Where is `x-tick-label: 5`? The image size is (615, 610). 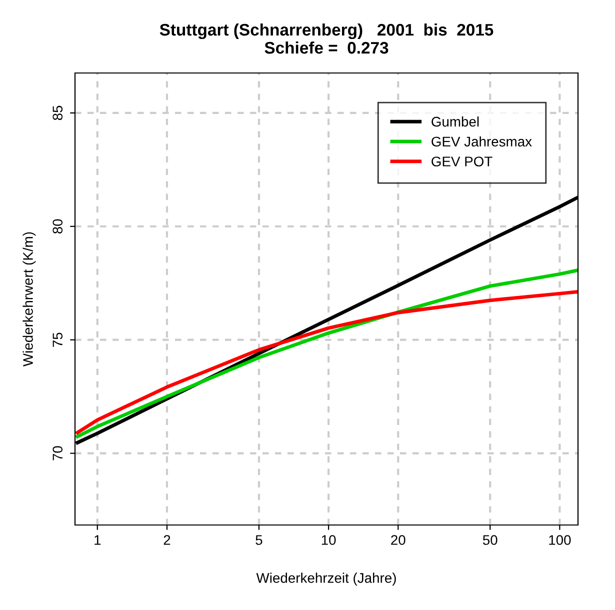
x-tick-label: 5 is located at coordinates (259, 540).